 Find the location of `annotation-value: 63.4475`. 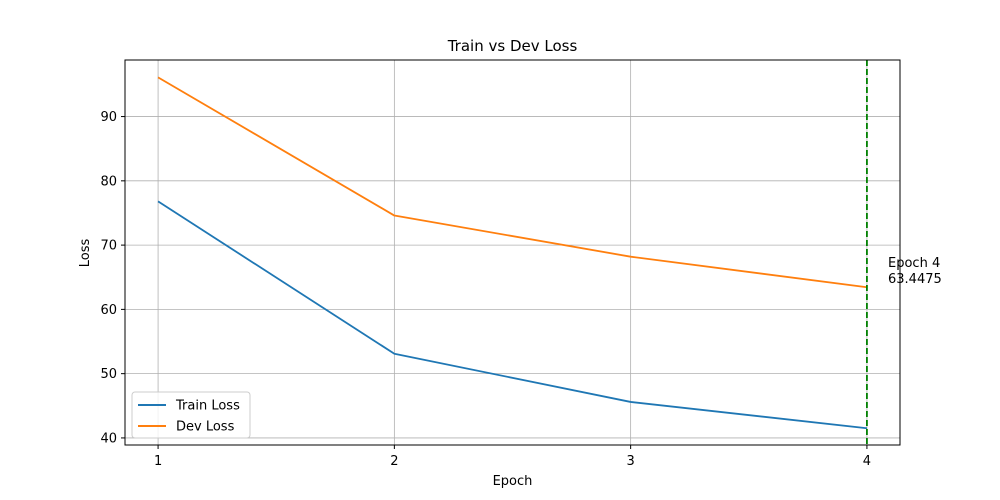

annotation-value: 63.4475 is located at coordinates (915, 279).